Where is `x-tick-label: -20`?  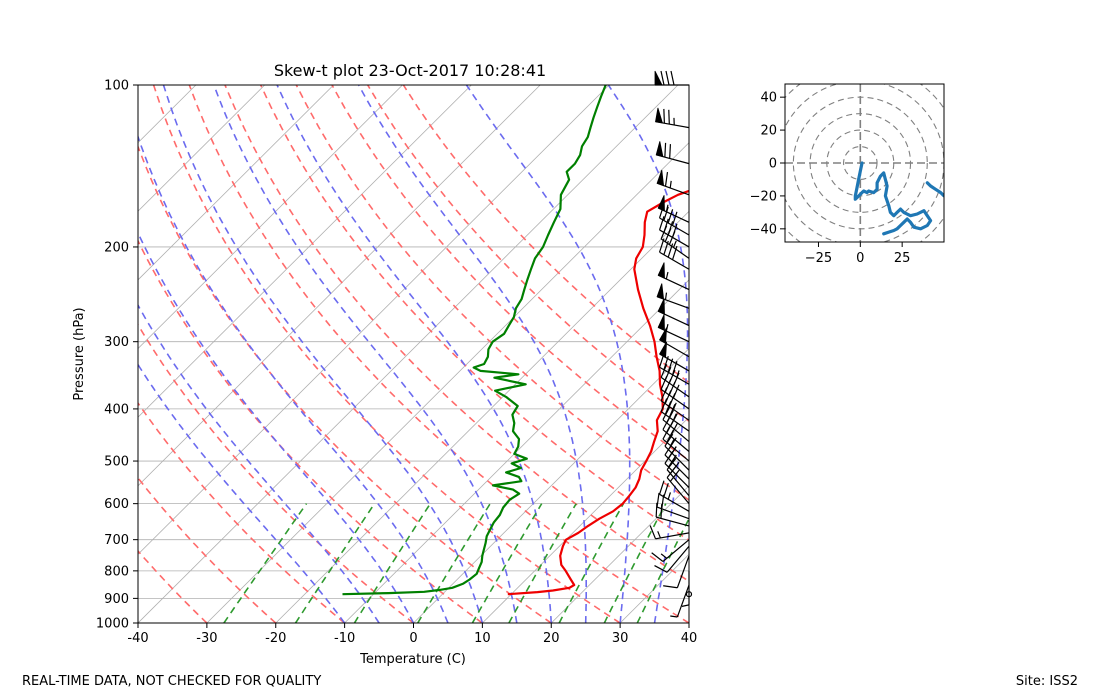 x-tick-label: -20 is located at coordinates (275, 638).